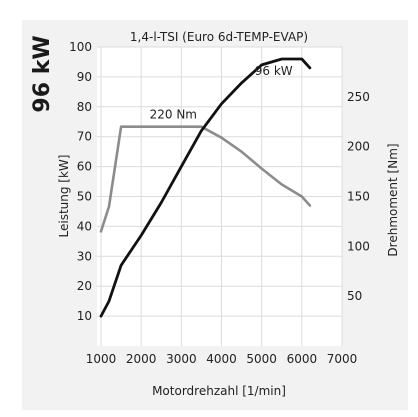 The height and width of the screenshot is (417, 418). I want to click on x-tick-label: 4000, so click(221, 359).